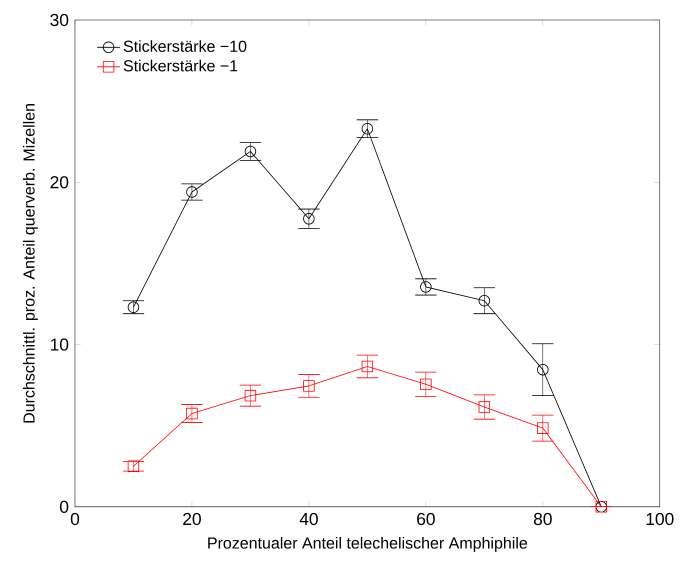 Image resolution: width=680 pixels, height=565 pixels. Describe the element at coordinates (59, 344) in the screenshot. I see `y-tick-label: 10` at that location.